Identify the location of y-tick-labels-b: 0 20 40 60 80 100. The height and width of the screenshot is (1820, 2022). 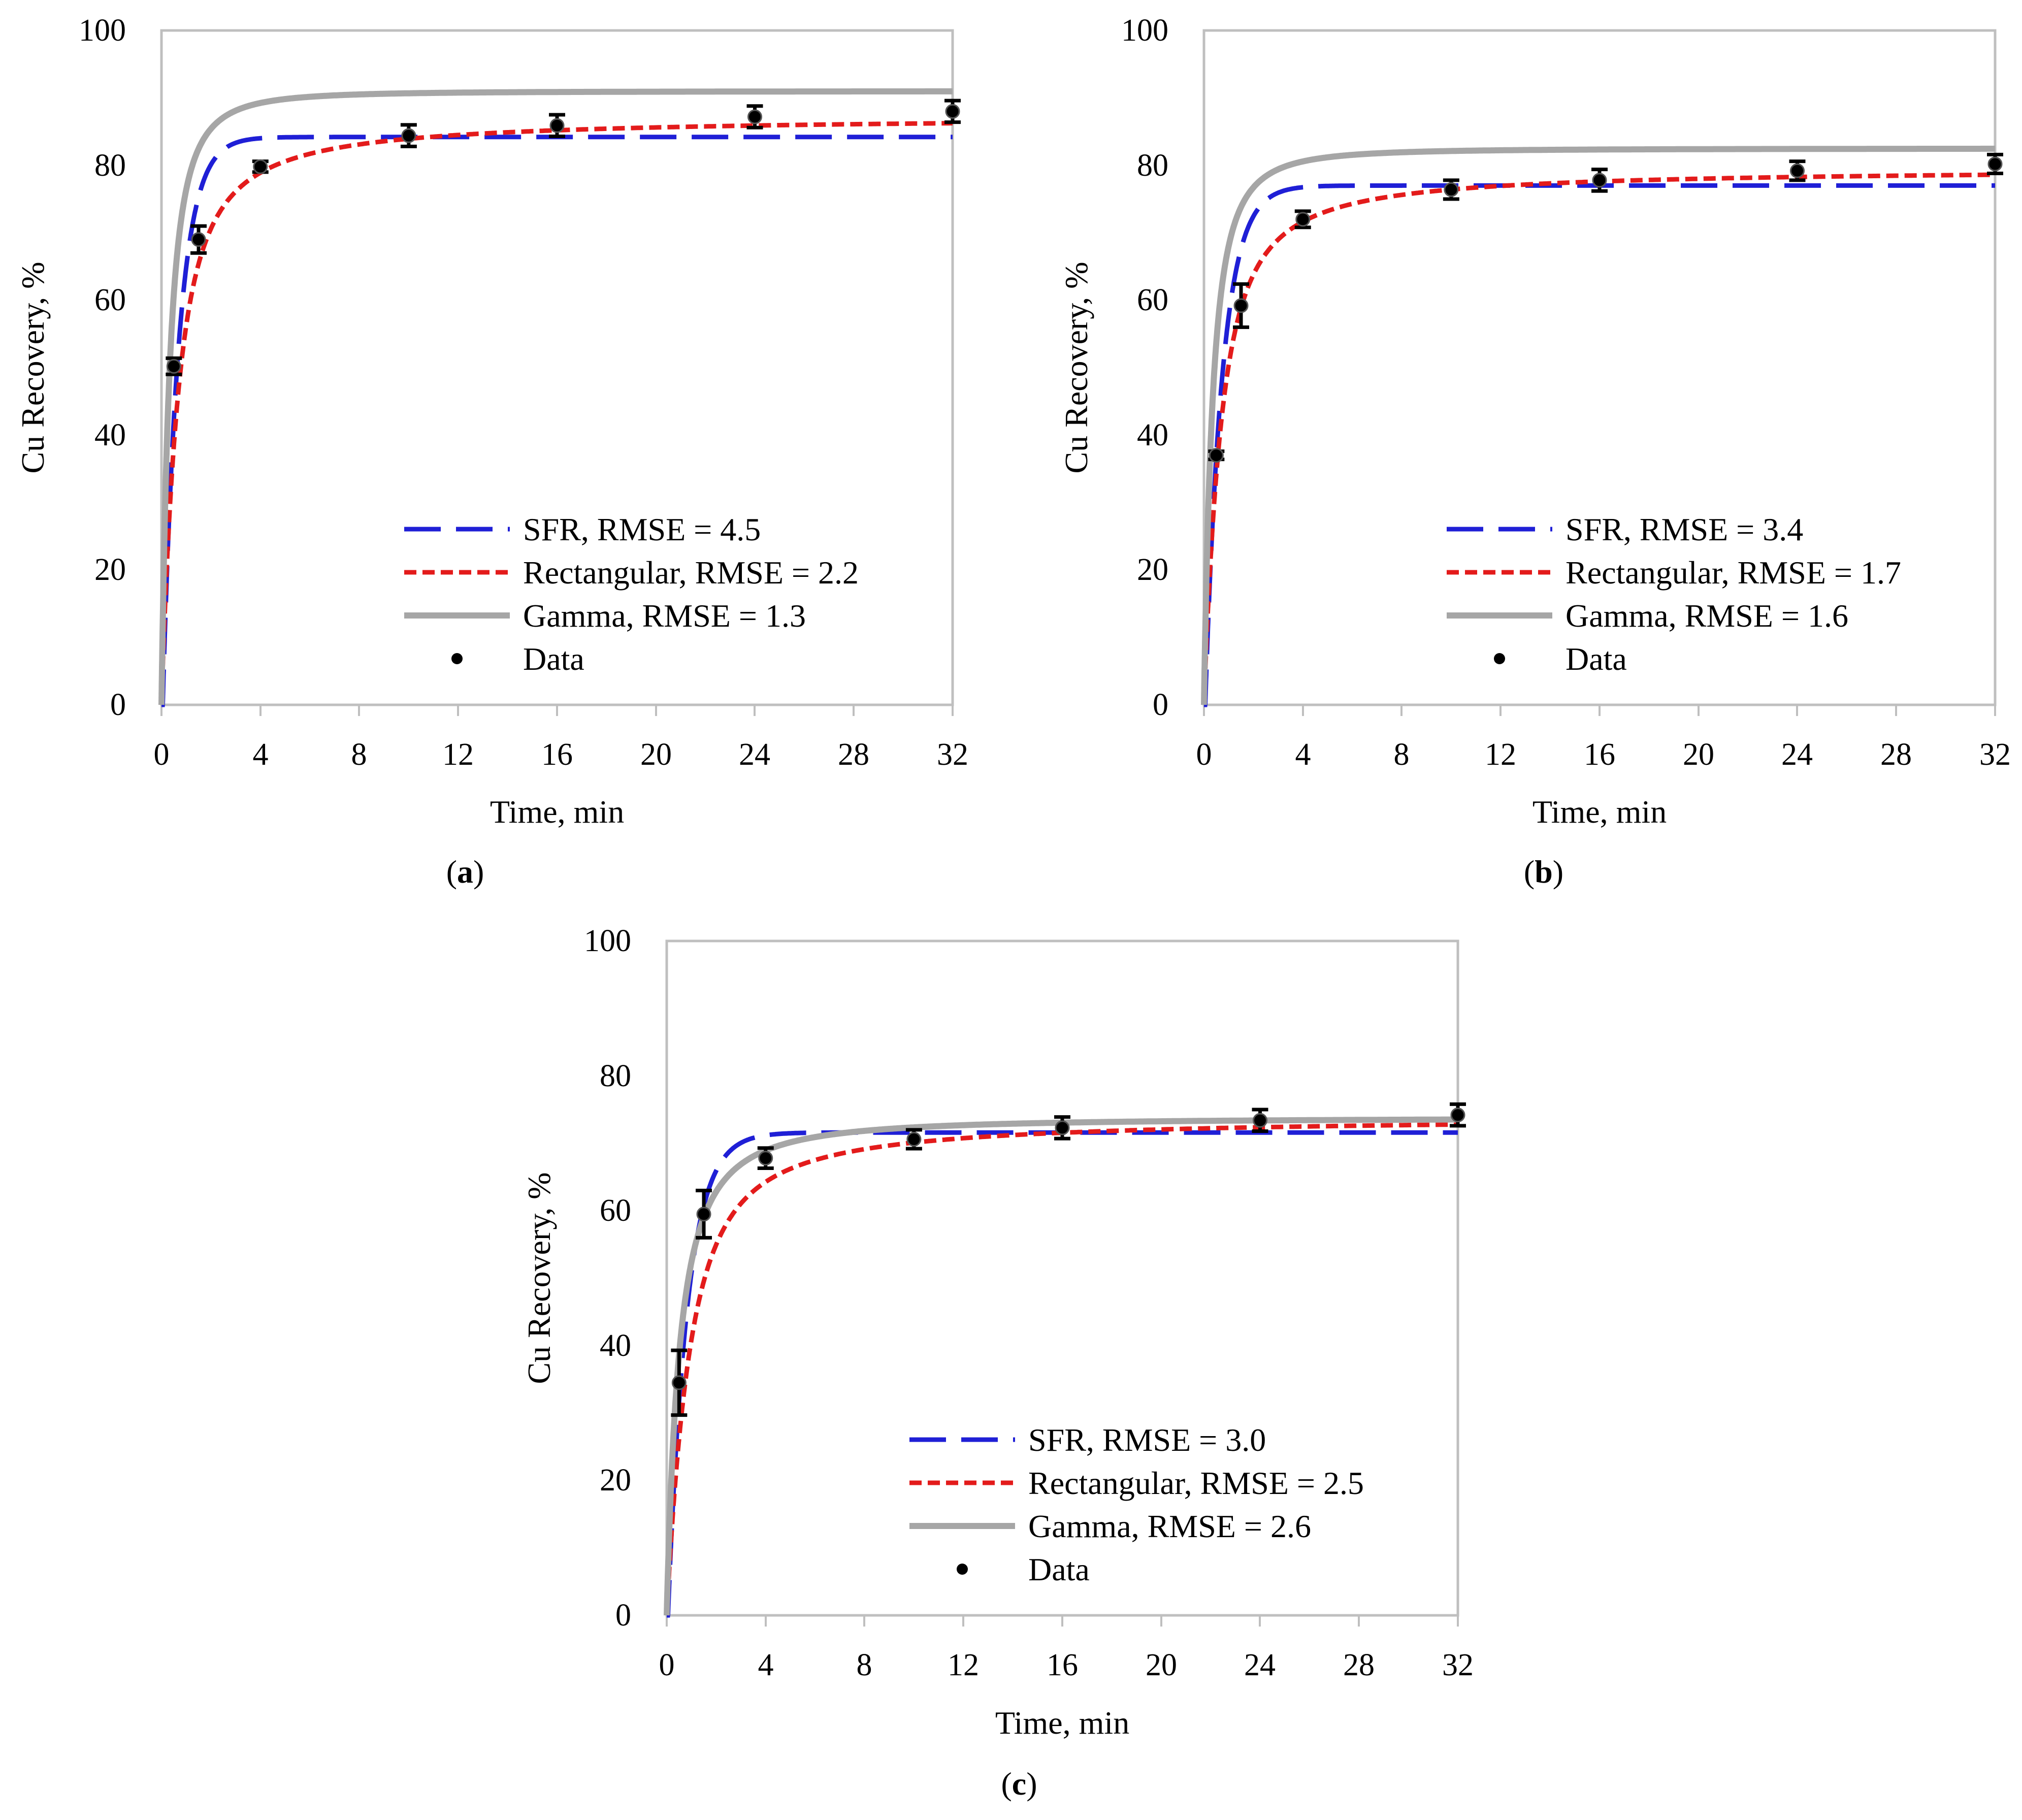
(1144, 367).